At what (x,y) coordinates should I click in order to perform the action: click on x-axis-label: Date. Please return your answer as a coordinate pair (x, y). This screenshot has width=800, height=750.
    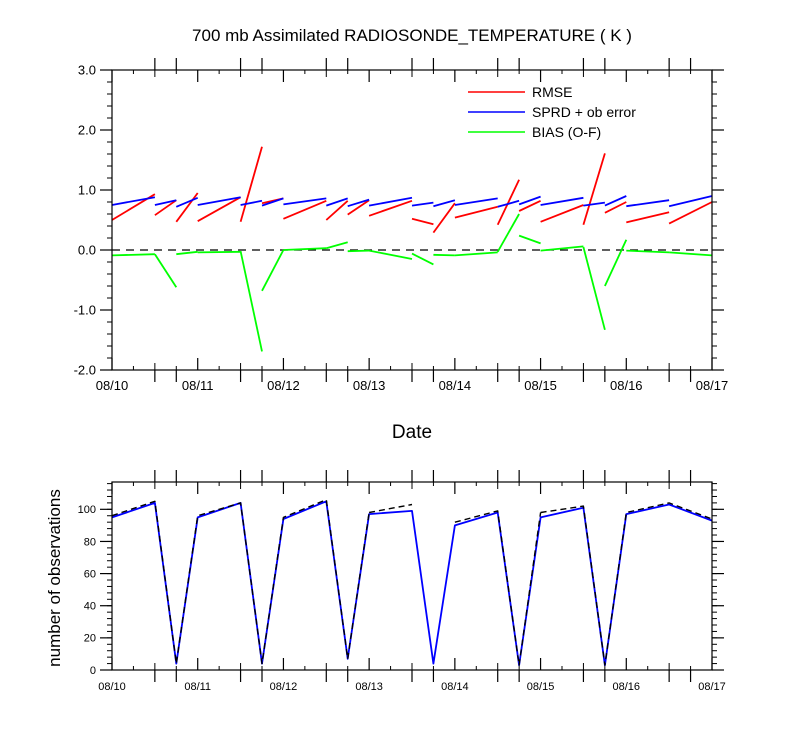
    Looking at the image, I should click on (412, 432).